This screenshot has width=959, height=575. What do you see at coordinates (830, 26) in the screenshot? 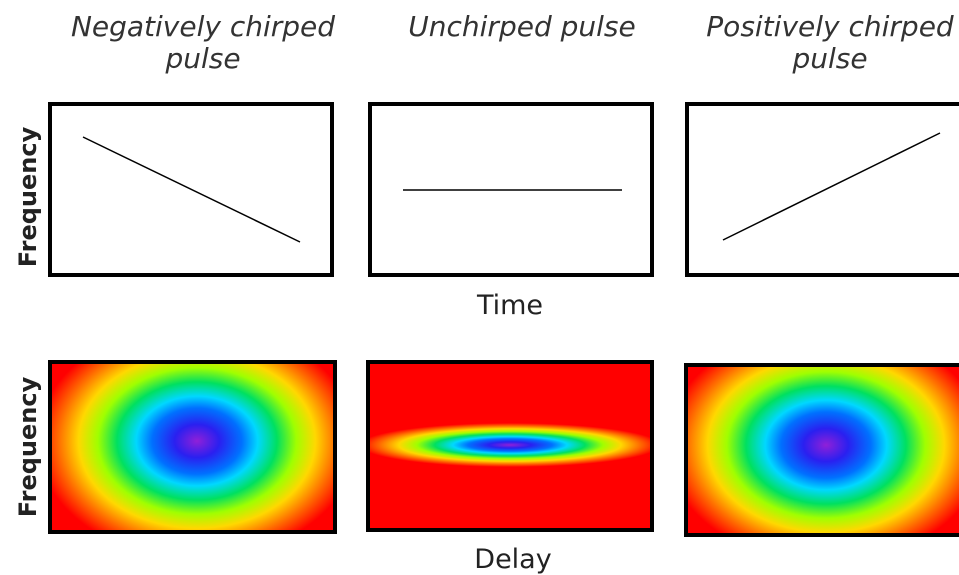
I see `column-title: Positively chirped` at bounding box center [830, 26].